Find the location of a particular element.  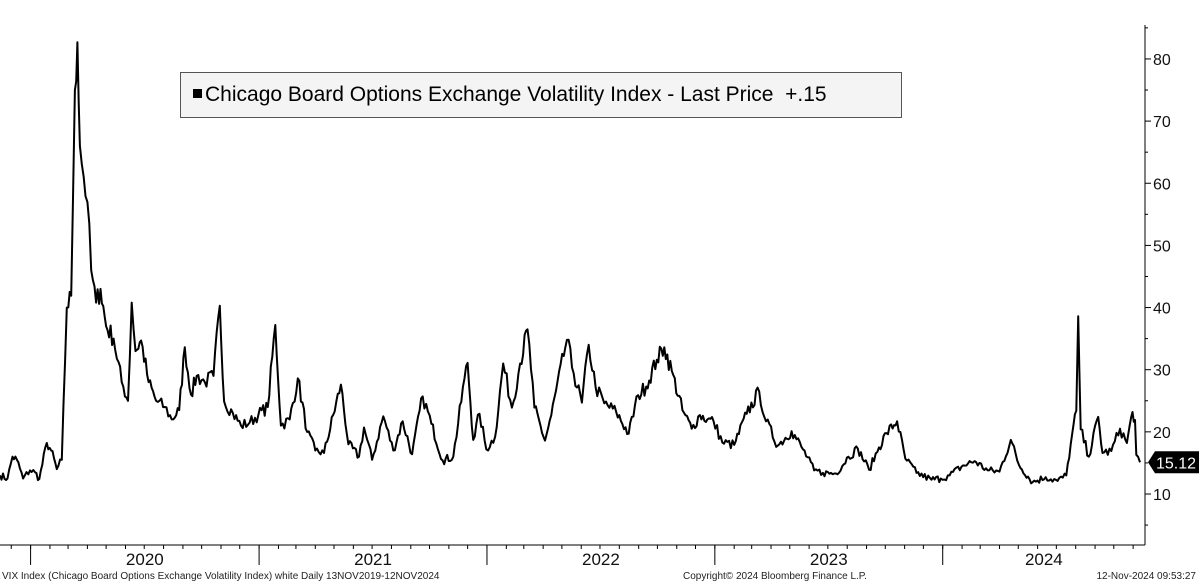

legend-black-square-icon is located at coordinates (197, 93).